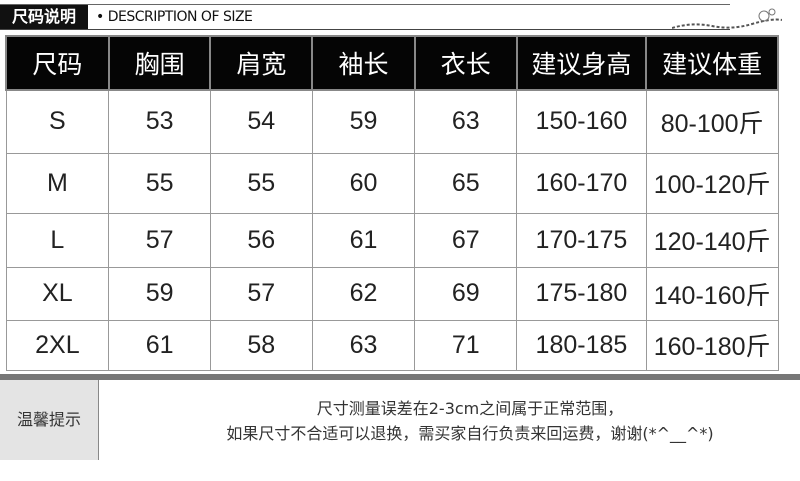 The height and width of the screenshot is (481, 800). Describe the element at coordinates (57, 240) in the screenshot. I see `table-cell: L` at that location.